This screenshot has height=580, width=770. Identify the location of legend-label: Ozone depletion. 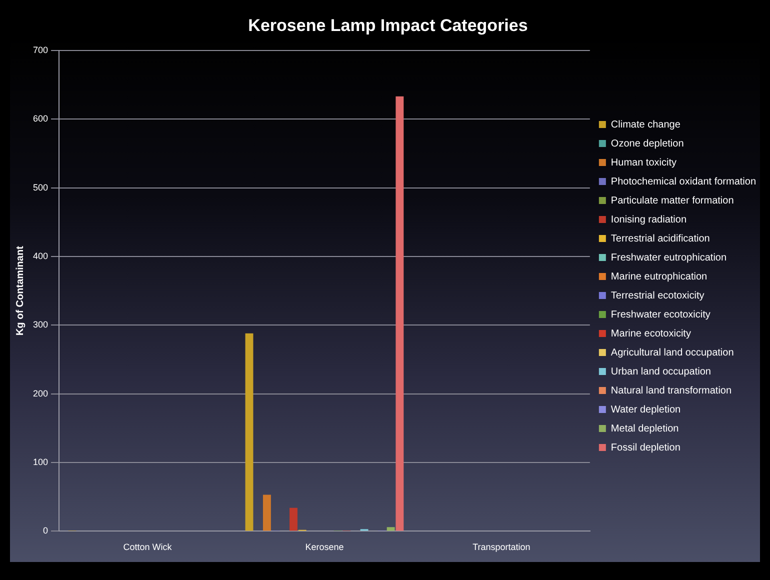
(647, 144).